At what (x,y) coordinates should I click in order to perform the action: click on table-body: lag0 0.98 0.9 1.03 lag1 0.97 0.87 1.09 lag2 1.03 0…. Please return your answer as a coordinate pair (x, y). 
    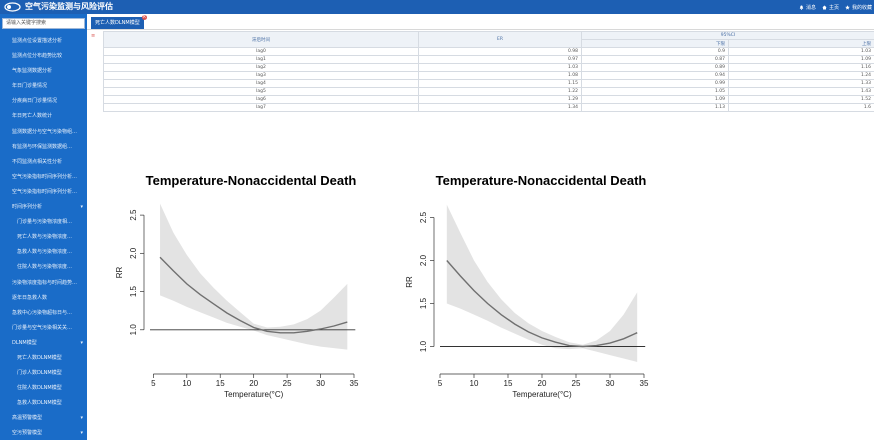
    Looking at the image, I should click on (488, 79).